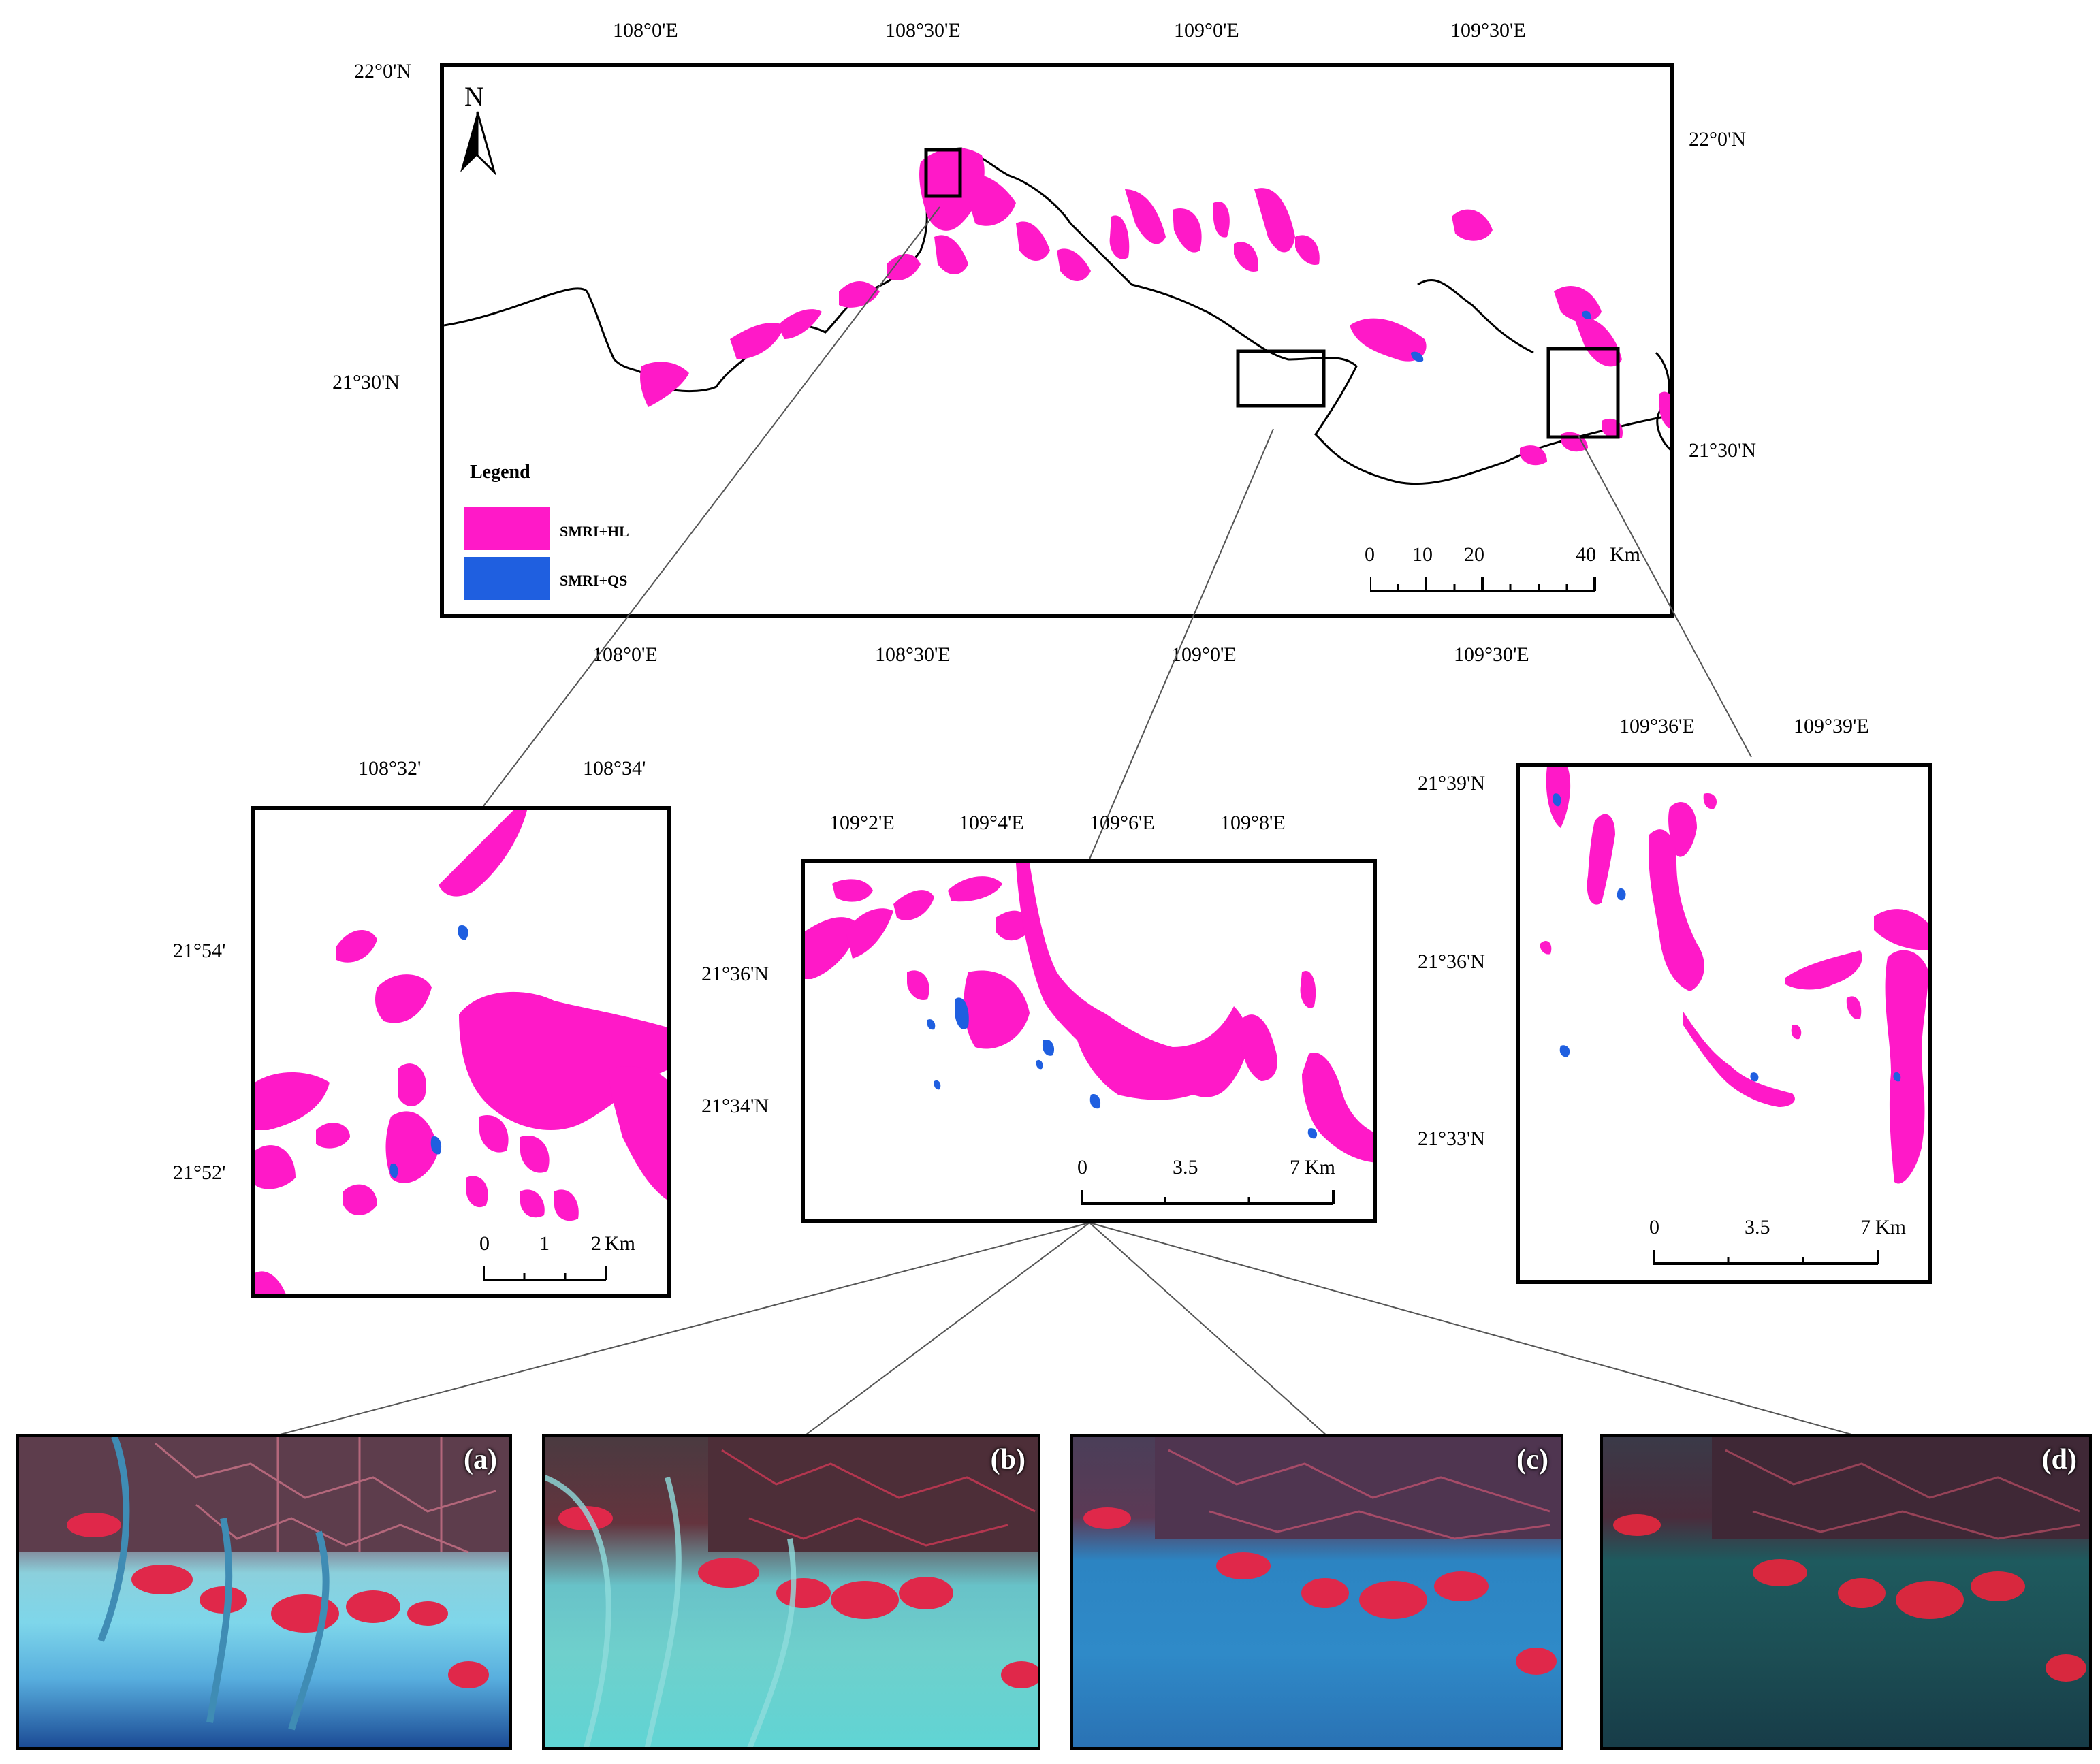 Image resolution: width=2100 pixels, height=1764 pixels. What do you see at coordinates (1452, 962) in the screenshot?
I see `inset-right-lat-2: 21°36'N` at bounding box center [1452, 962].